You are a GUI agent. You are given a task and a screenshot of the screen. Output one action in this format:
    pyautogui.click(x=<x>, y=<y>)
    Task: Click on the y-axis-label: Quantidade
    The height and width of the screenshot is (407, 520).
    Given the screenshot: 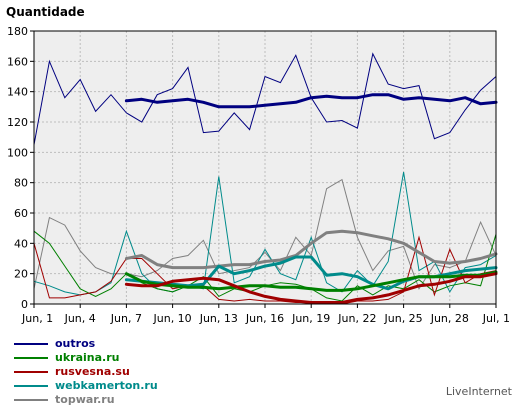 What is the action you would take?
    pyautogui.click(x=45, y=12)
    